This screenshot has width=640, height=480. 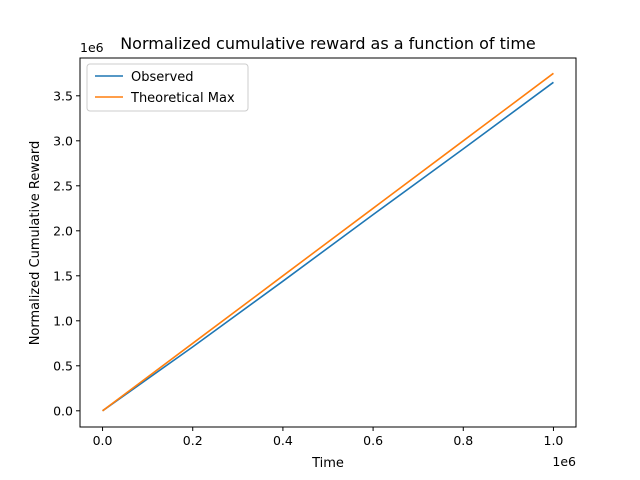 I want to click on y-tick-label: 1.5, so click(x=63, y=275).